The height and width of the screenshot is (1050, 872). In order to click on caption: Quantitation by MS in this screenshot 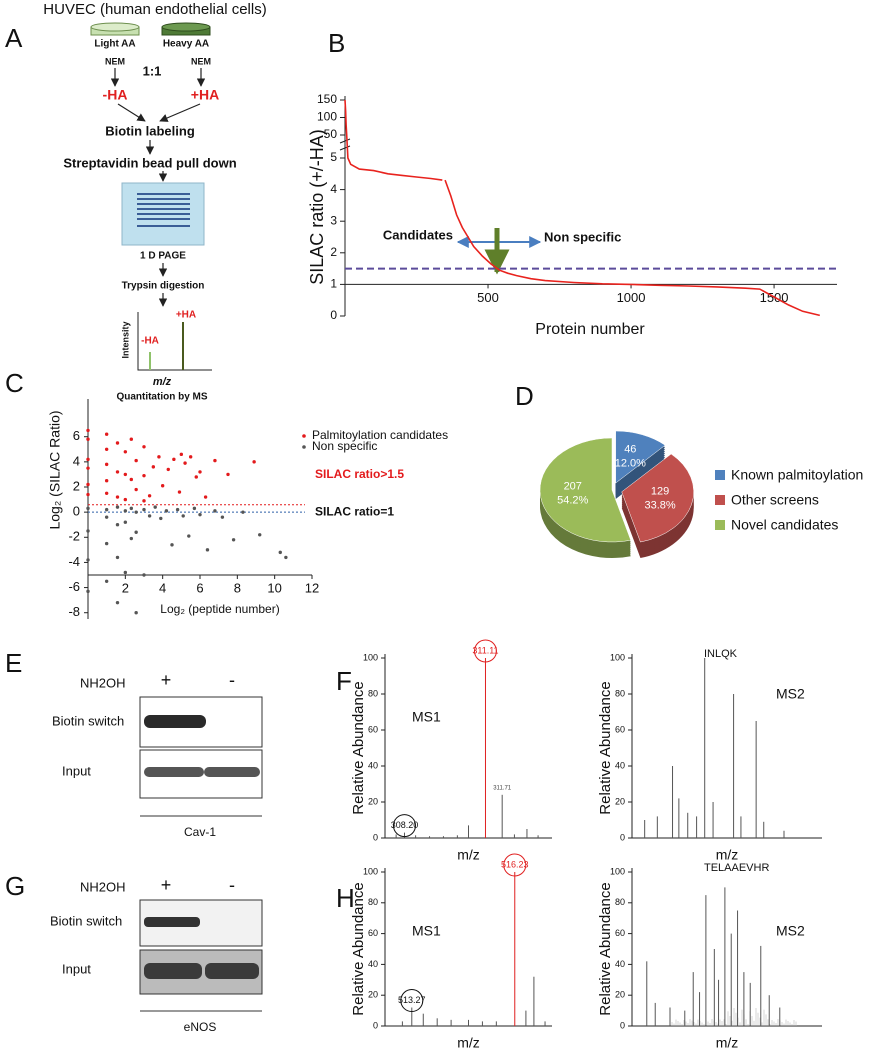, I will do `click(161, 397)`.